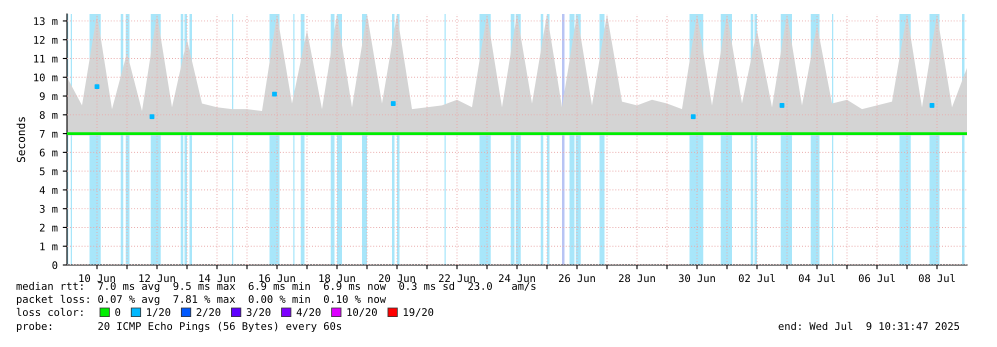 The image size is (997, 347). I want to click on x-tick-label: 04 Jul, so click(816, 278).